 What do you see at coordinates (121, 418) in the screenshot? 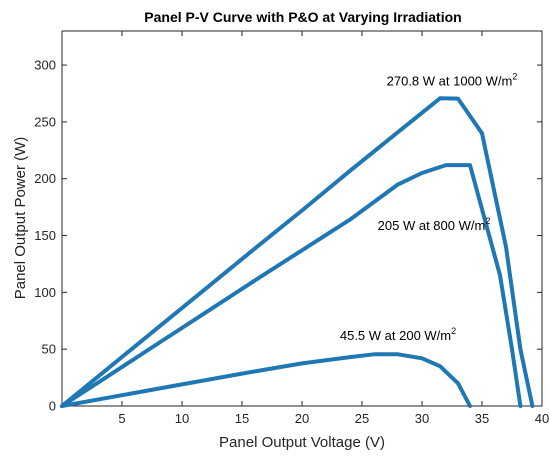
I see `x-tick-label: 5` at bounding box center [121, 418].